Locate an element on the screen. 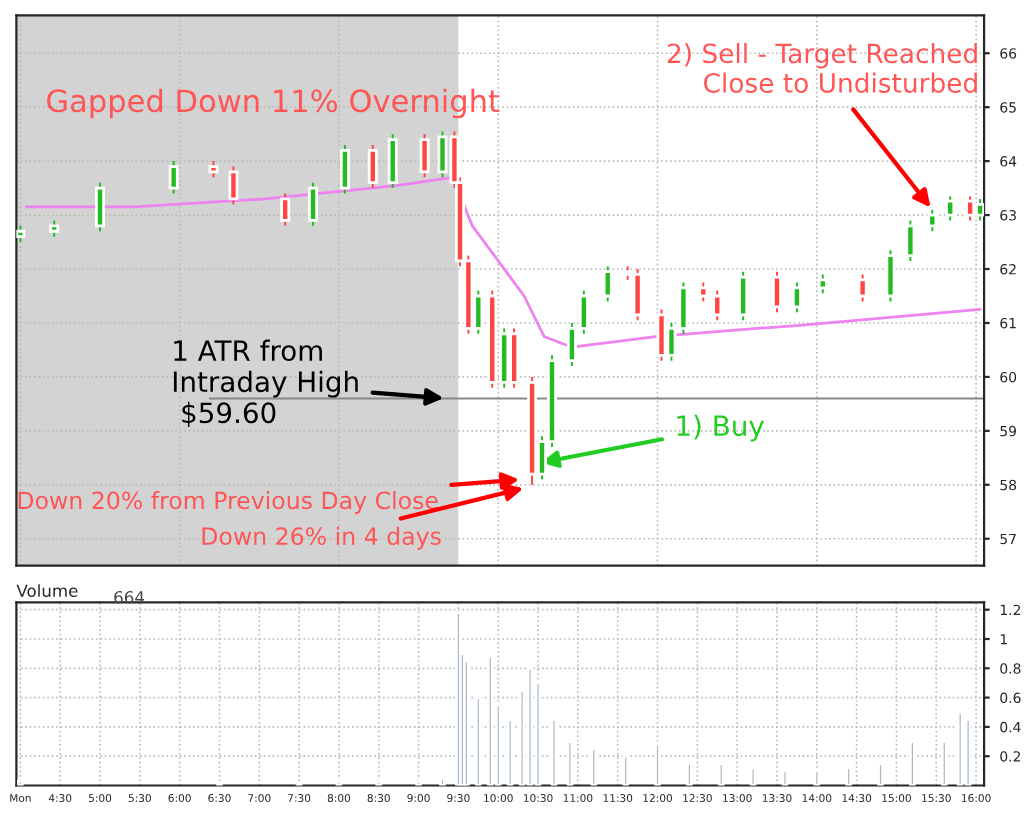 The image size is (1024, 814). annotation: 2) Sell - Target Reached Close to Undisturbed is located at coordinates (822, 67).